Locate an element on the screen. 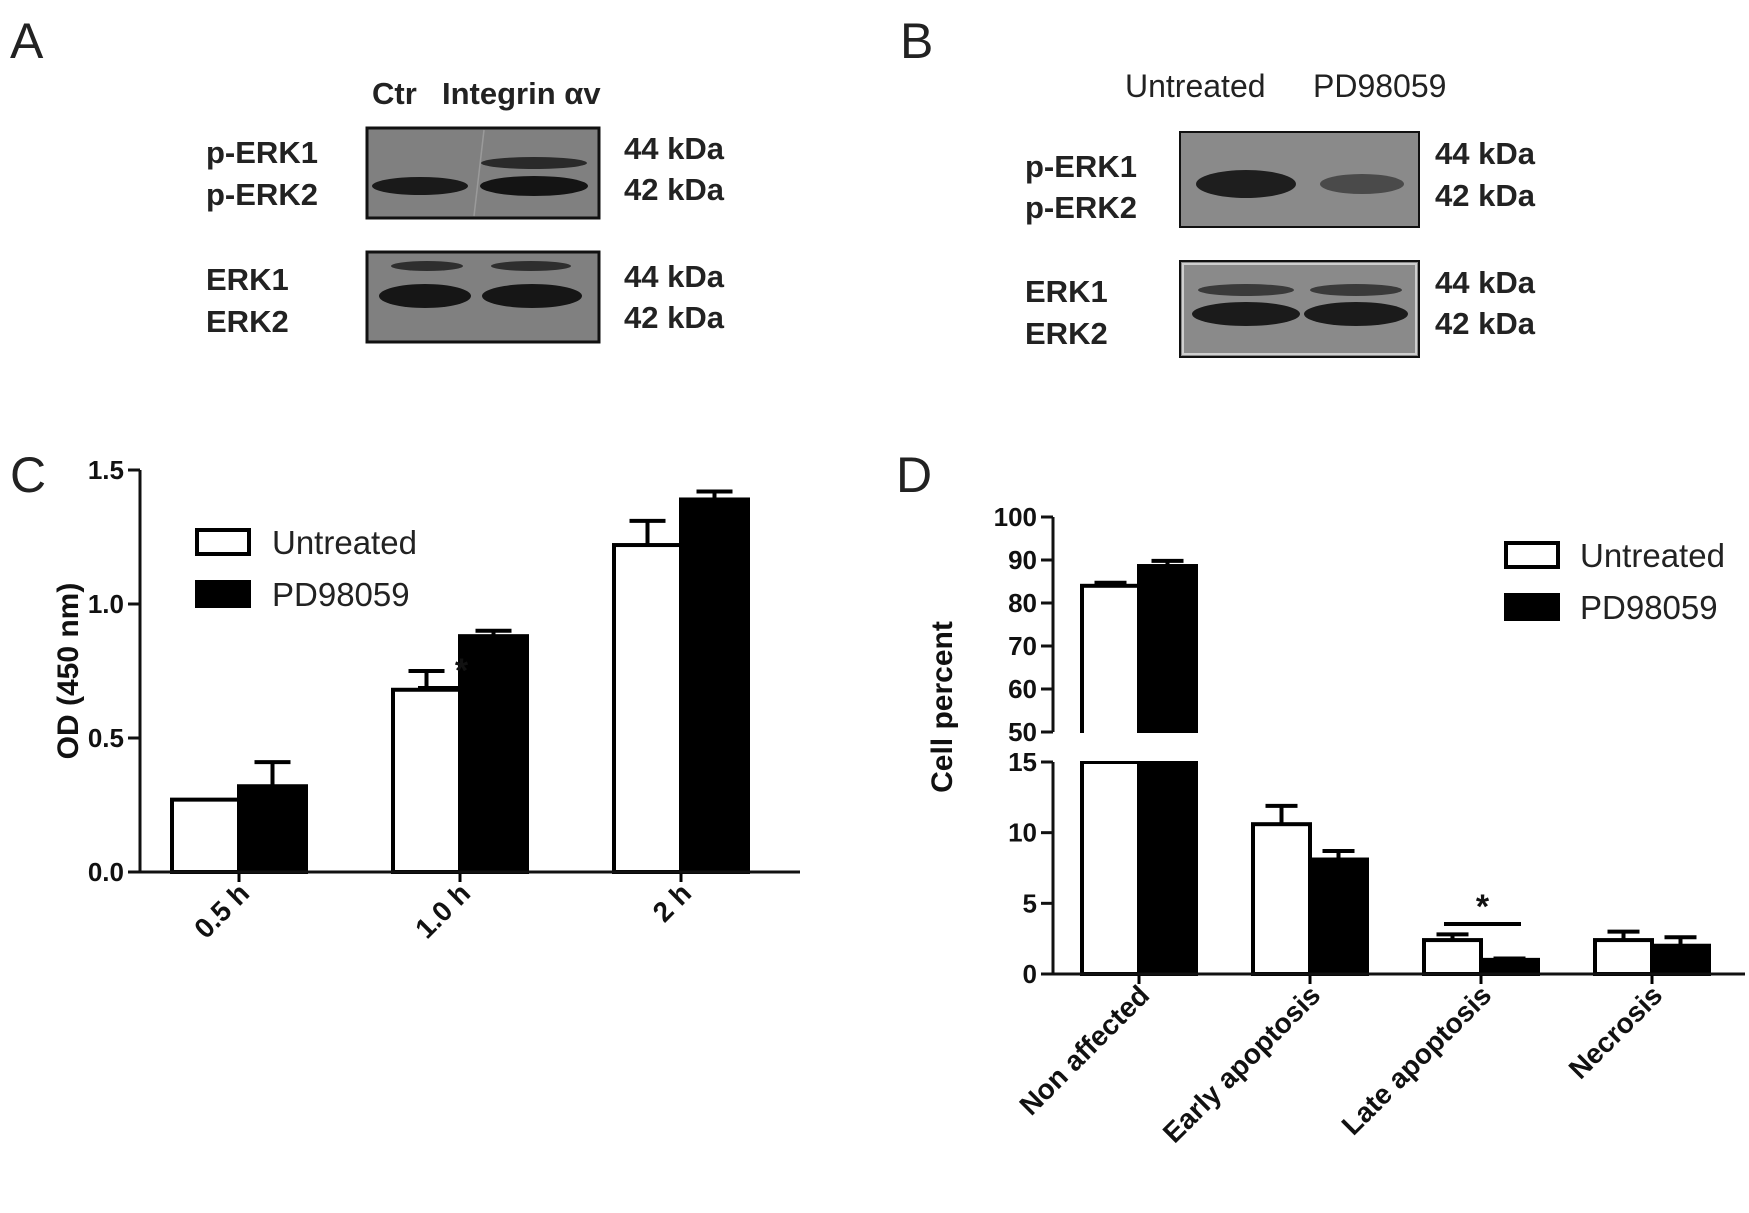 The width and height of the screenshot is (1749, 1213). chart-c-ytick-3: 1.5 is located at coordinates (106, 470).